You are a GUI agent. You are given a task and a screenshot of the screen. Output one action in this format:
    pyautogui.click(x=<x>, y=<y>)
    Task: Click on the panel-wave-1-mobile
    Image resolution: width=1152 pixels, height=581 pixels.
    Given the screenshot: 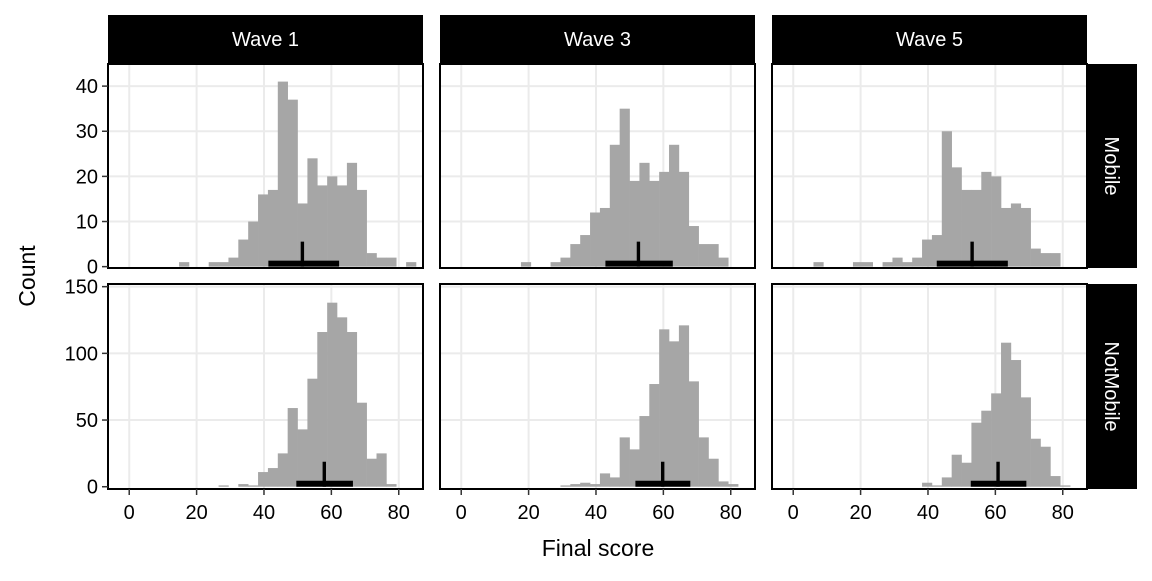 What is the action you would take?
    pyautogui.click(x=265, y=166)
    